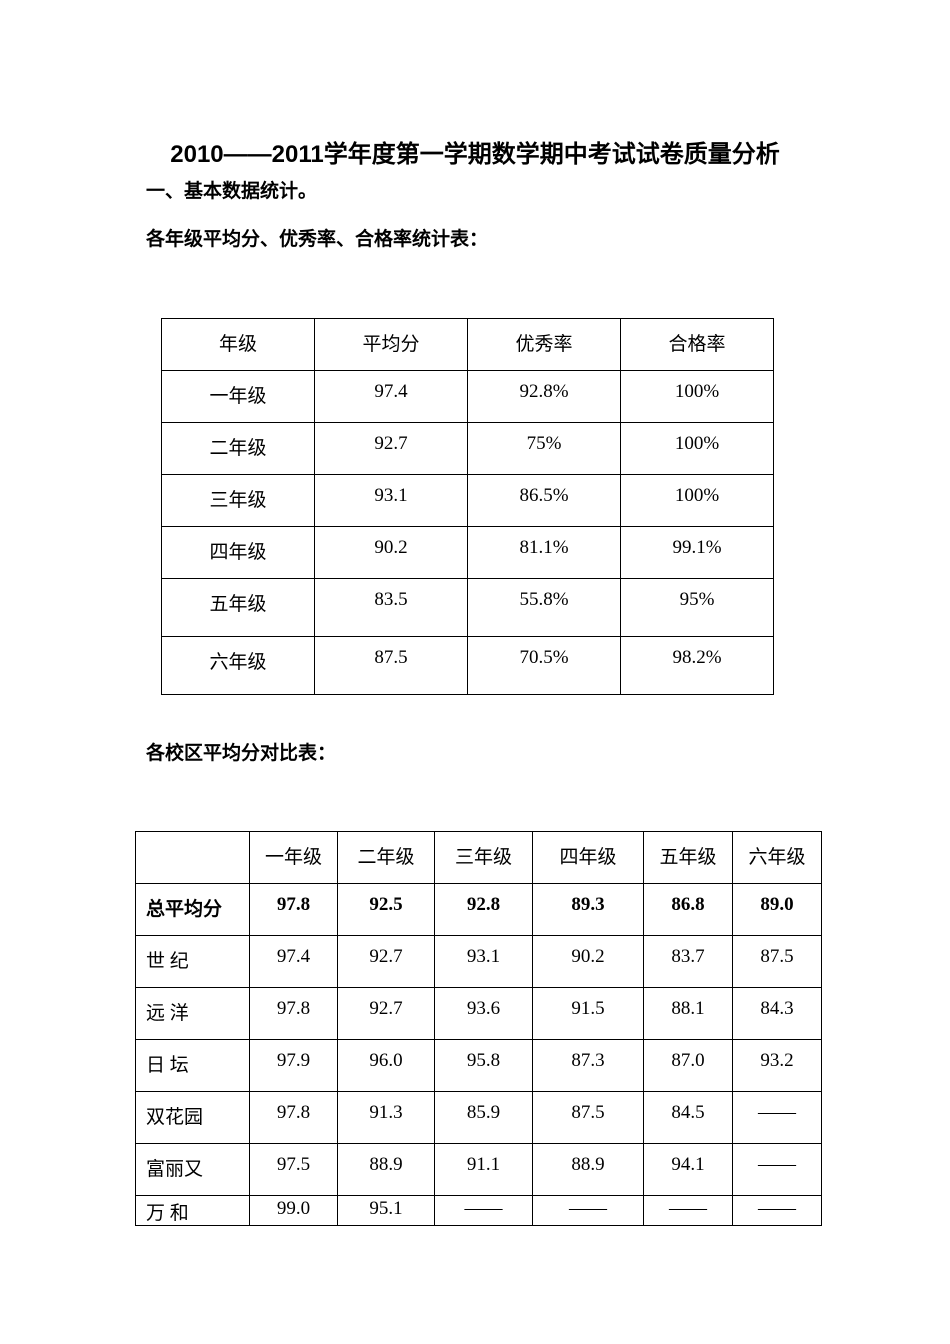 The height and width of the screenshot is (1344, 950). I want to click on table-row: 二年级 92.7 75% 100%, so click(467, 448).